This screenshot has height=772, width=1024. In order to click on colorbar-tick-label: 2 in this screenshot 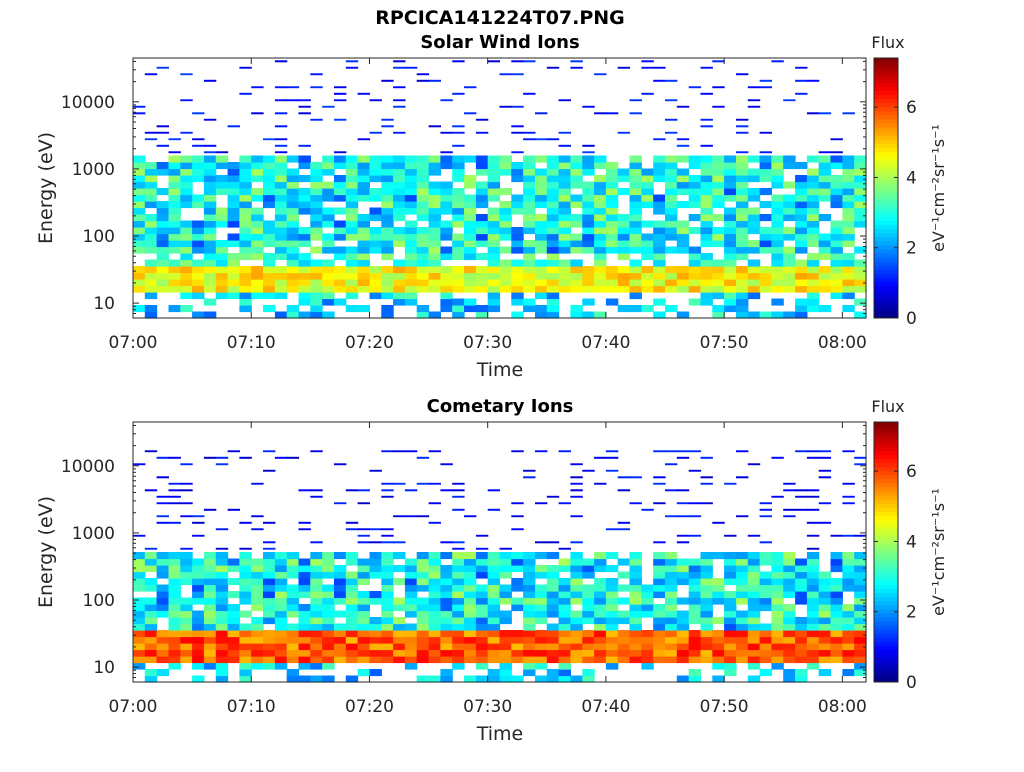, I will do `click(911, 249)`.